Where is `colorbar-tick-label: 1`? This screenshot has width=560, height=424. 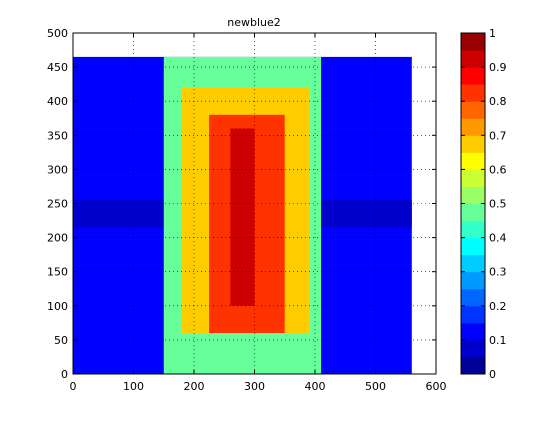
colorbar-tick-label: 1 is located at coordinates (492, 33).